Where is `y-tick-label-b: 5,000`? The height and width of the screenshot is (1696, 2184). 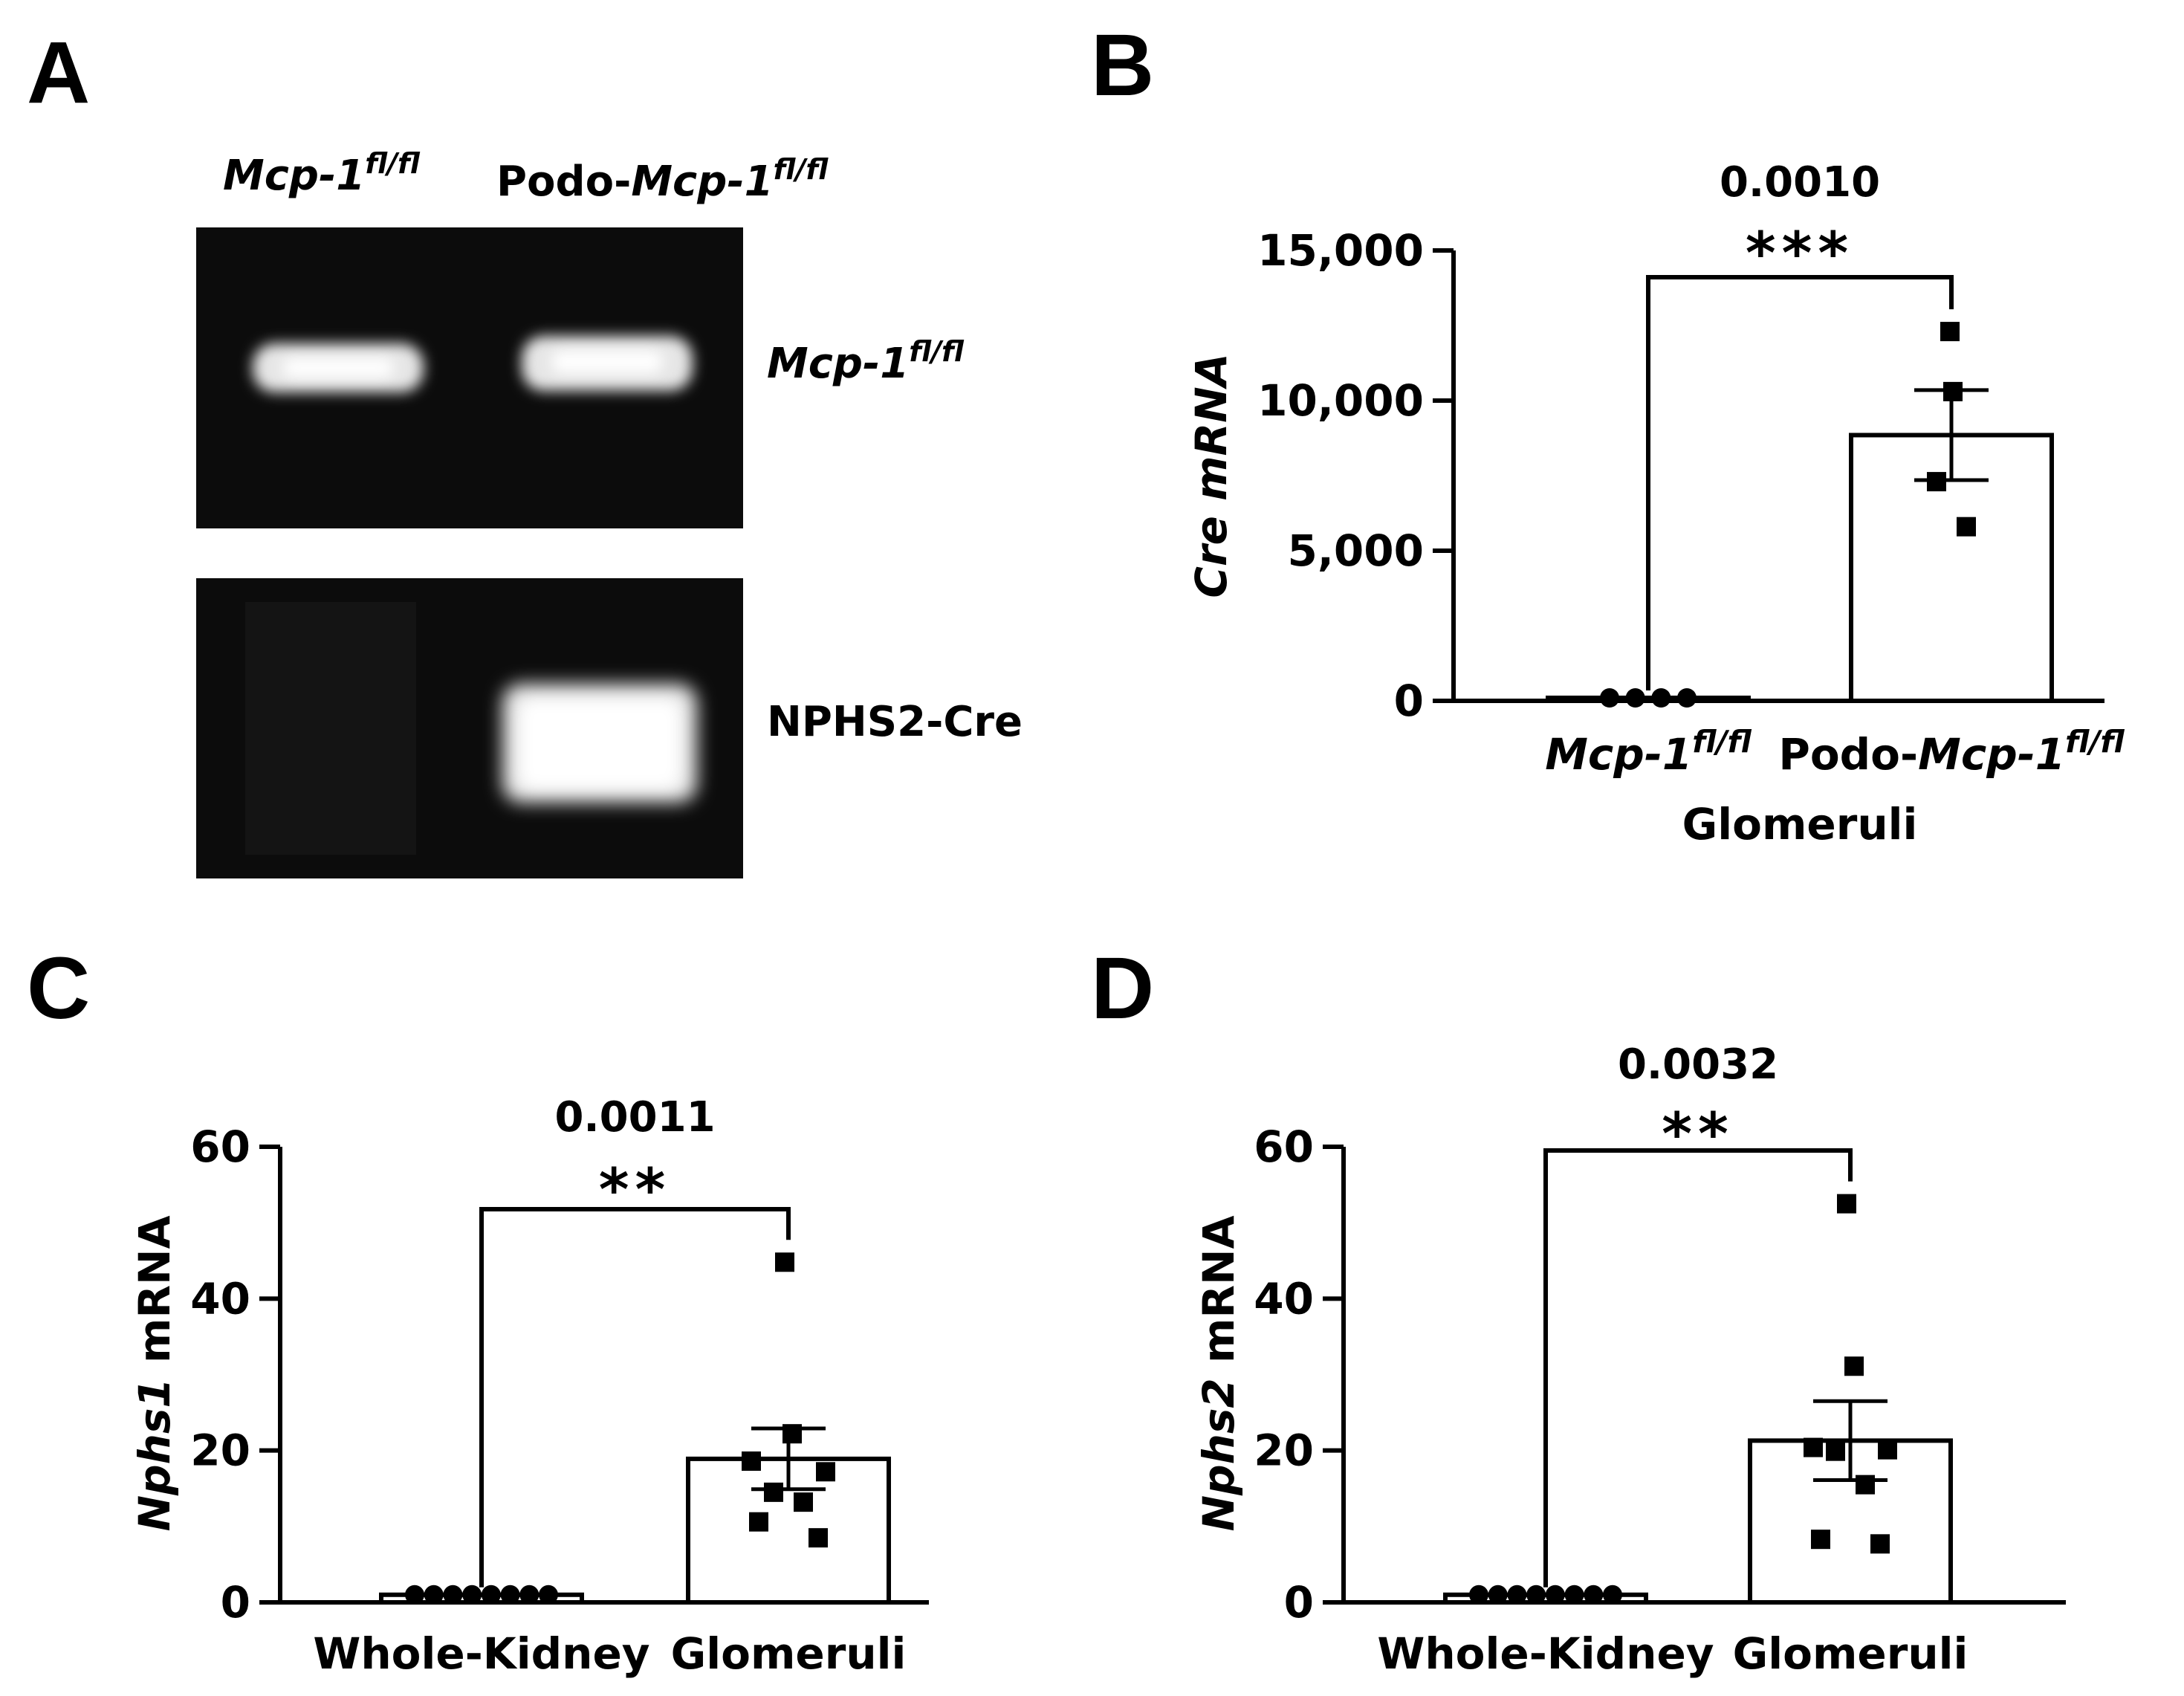
y-tick-label-b: 5,000 is located at coordinates (1356, 550).